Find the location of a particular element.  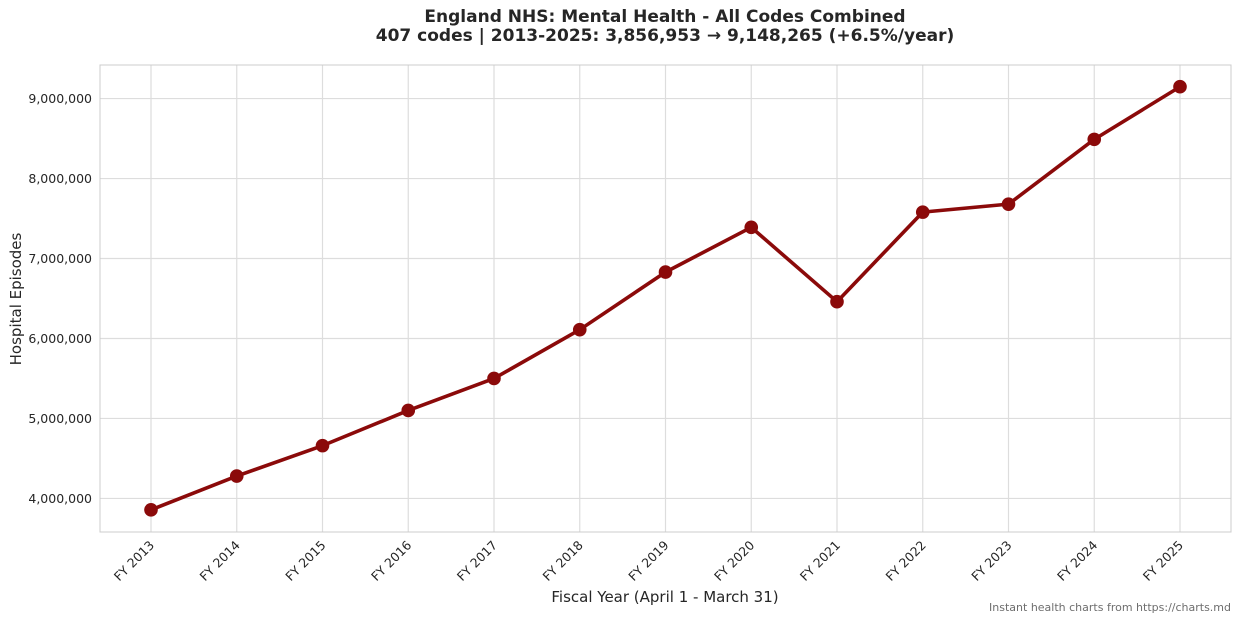

x-tick-label: FY 2019 is located at coordinates (648, 560).